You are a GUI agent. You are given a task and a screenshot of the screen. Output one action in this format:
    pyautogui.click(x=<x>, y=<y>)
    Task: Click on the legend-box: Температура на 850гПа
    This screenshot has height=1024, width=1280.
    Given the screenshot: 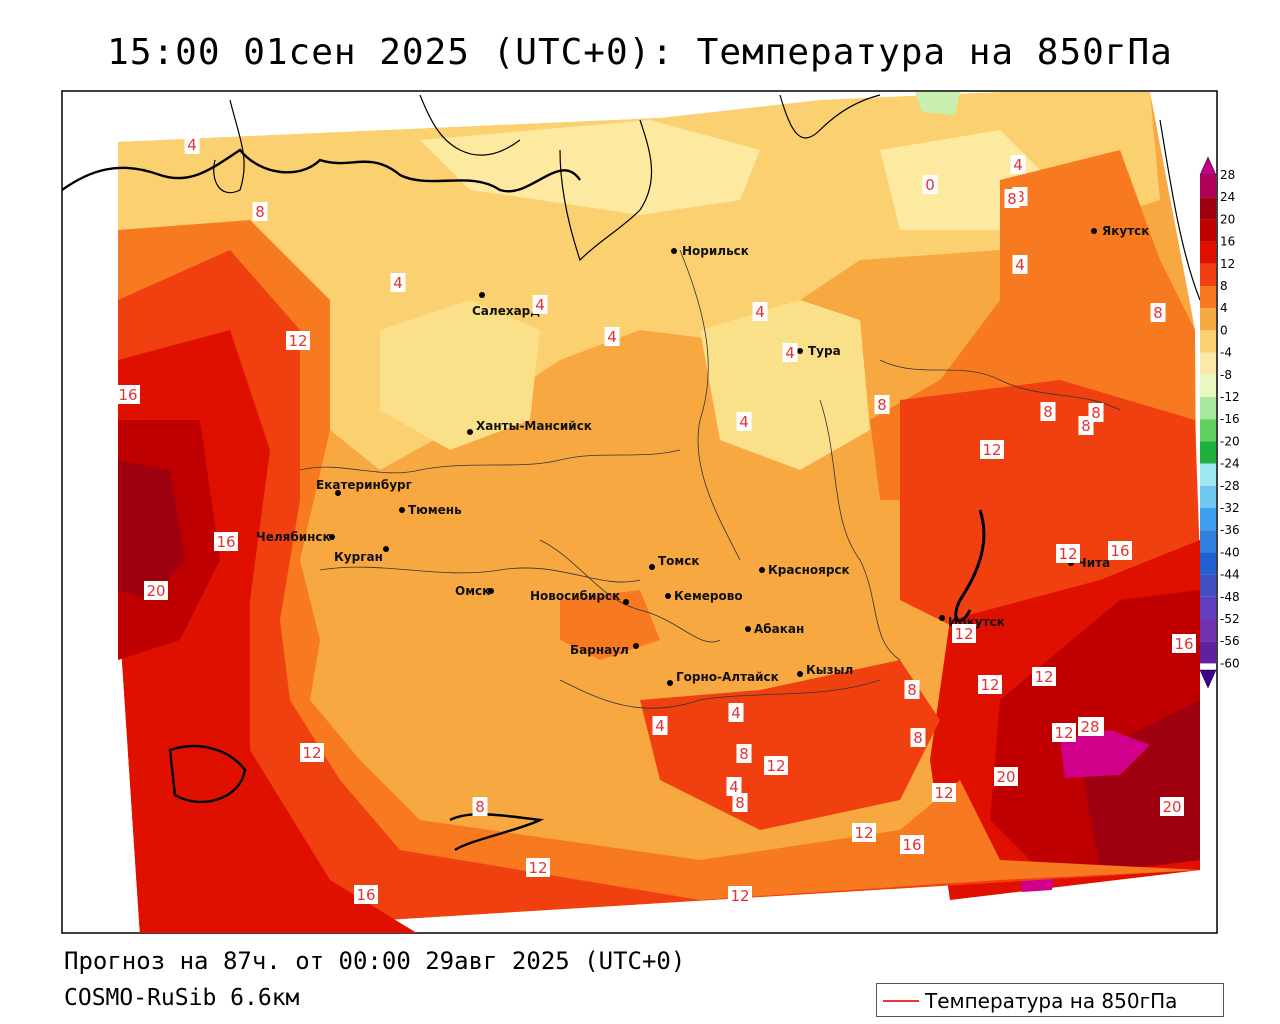 What is the action you would take?
    pyautogui.click(x=1050, y=1000)
    